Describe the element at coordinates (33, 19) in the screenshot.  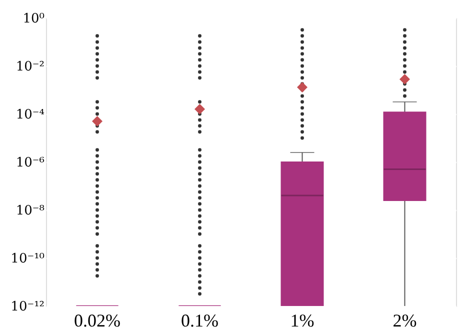
I see `y-tick-label: 10⁰` at that location.